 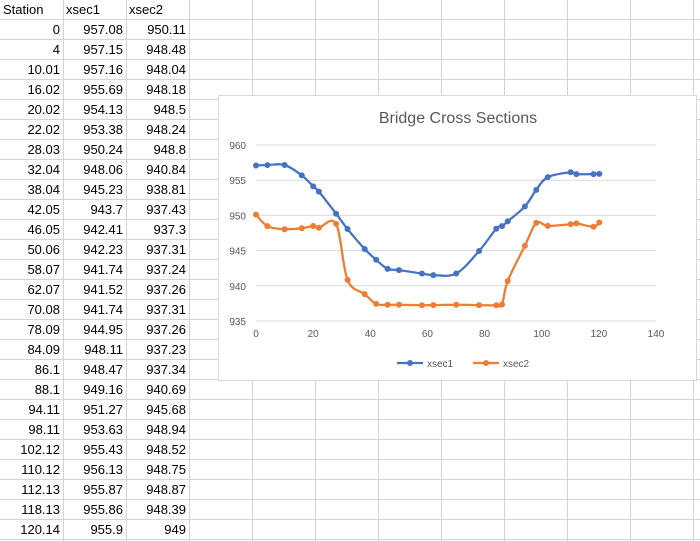 I want to click on cell-station: 84.09, so click(x=43, y=349).